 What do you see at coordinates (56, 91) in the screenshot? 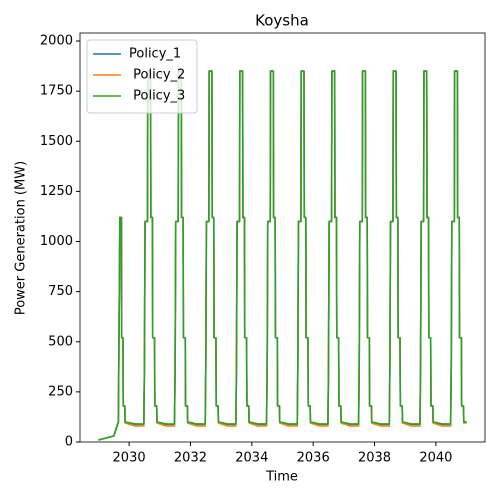
I see `y-tick-label: 1750` at bounding box center [56, 91].